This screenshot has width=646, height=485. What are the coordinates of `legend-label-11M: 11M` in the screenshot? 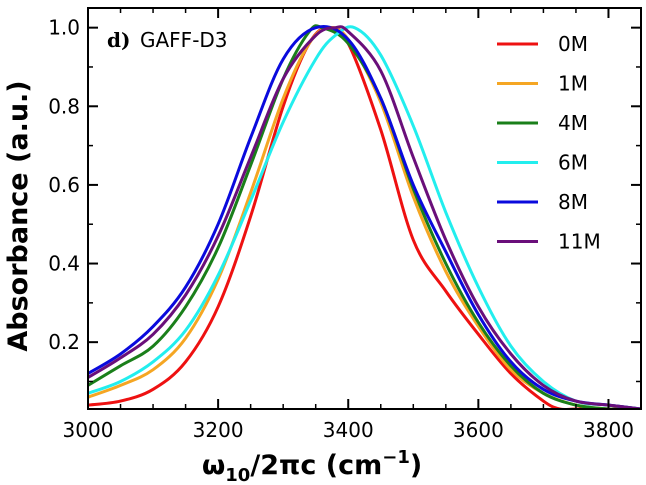 It's located at (579, 242).